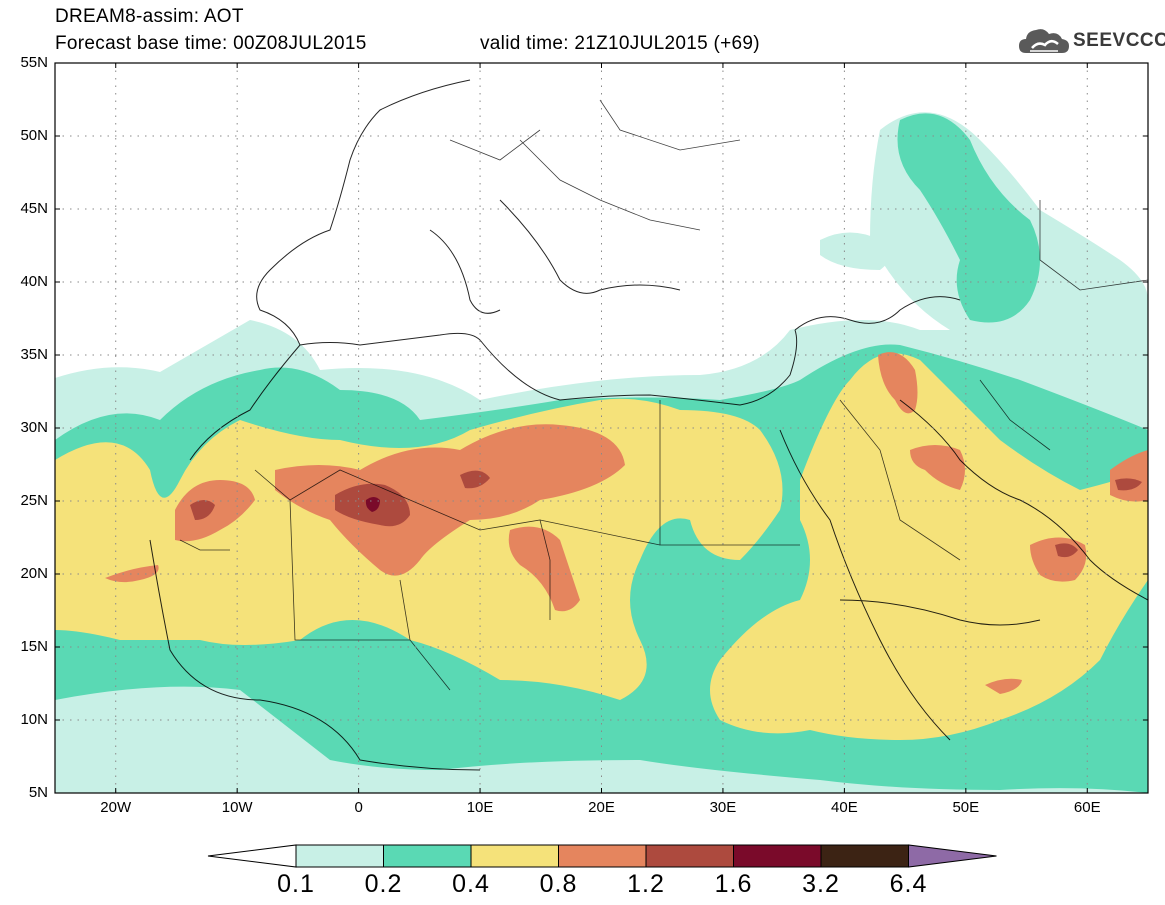 This screenshot has width=1165, height=905. I want to click on lat-label: 25N, so click(34, 500).